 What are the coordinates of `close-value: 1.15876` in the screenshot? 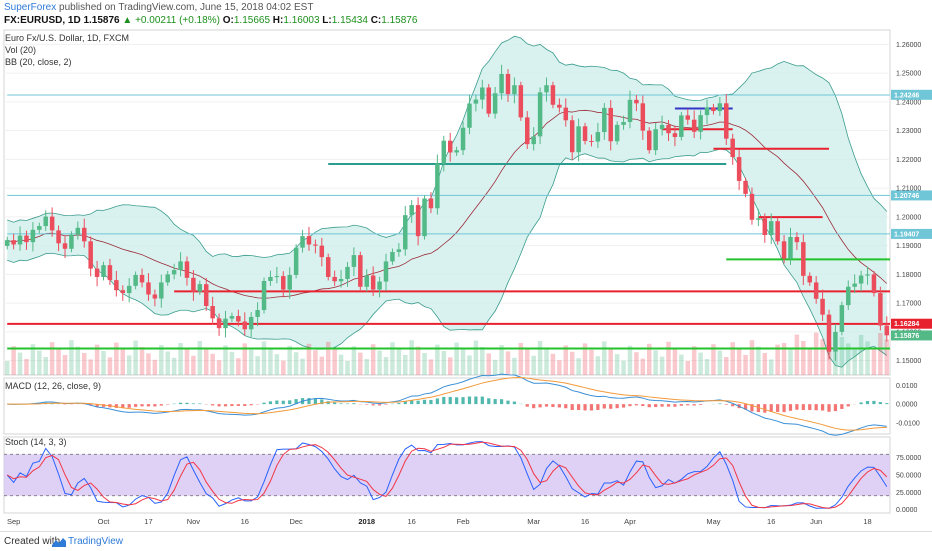 It's located at (399, 20).